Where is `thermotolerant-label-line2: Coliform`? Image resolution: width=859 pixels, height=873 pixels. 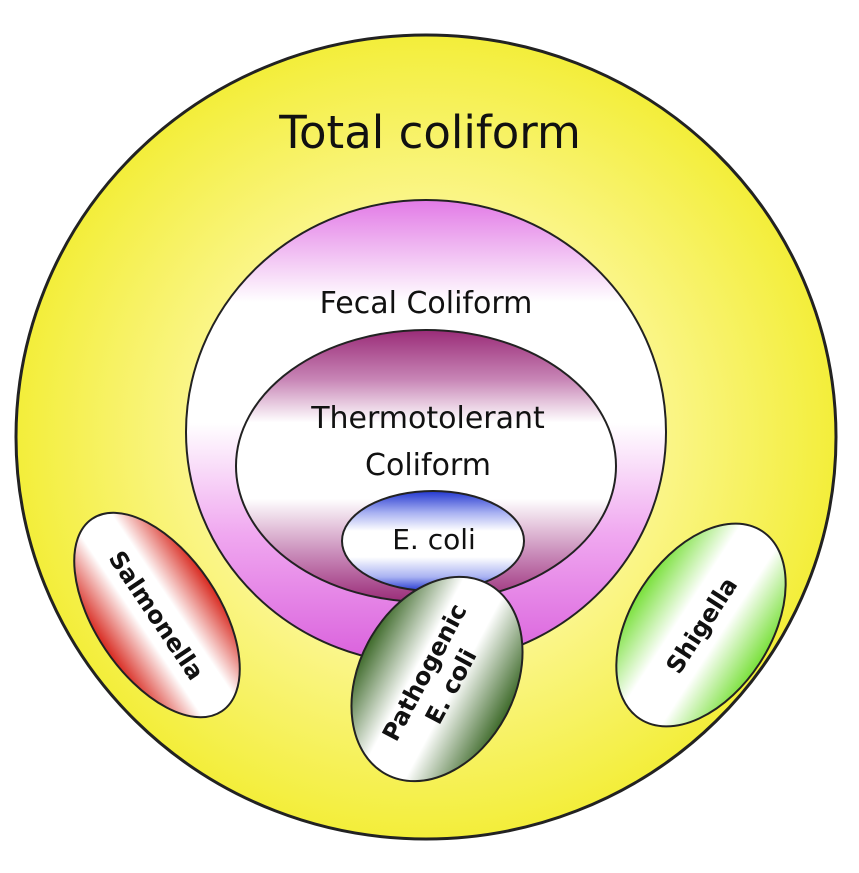 thermotolerant-label-line2: Coliform is located at coordinates (428, 465).